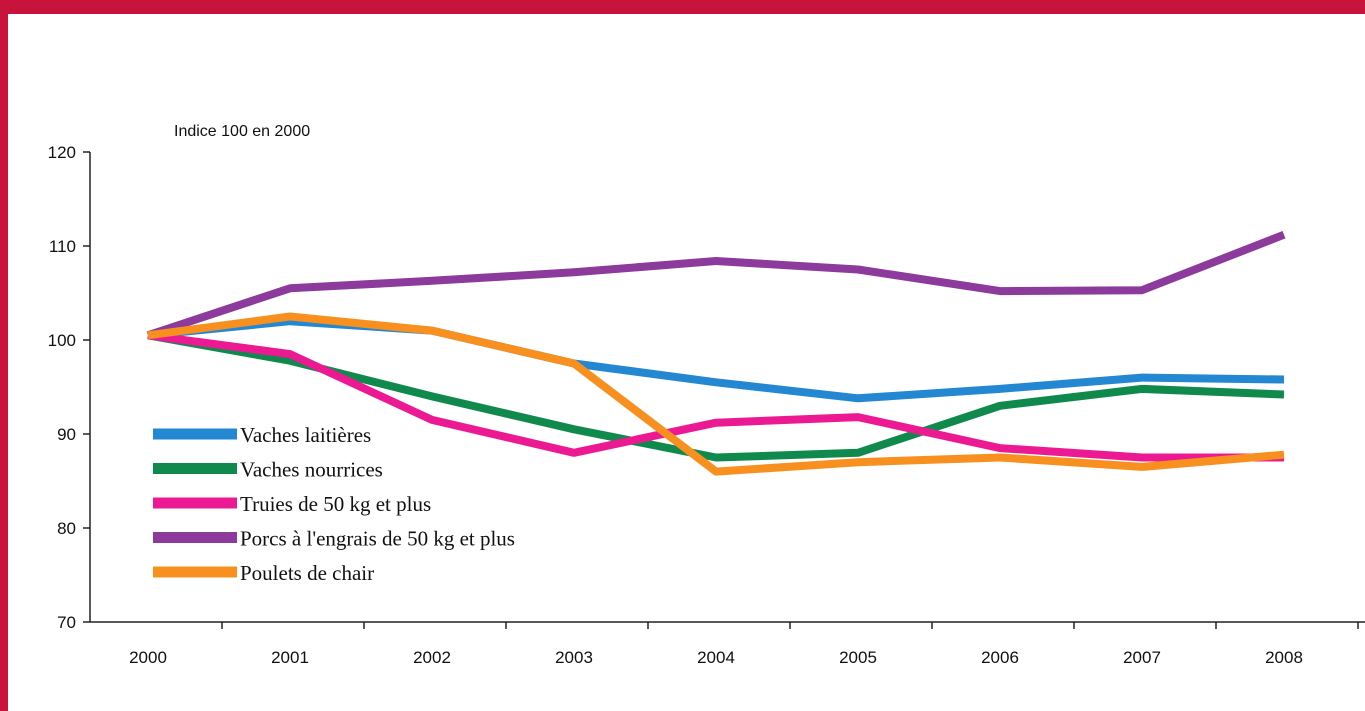  Describe the element at coordinates (1000, 657) in the screenshot. I see `x-tick-label: 2006` at that location.